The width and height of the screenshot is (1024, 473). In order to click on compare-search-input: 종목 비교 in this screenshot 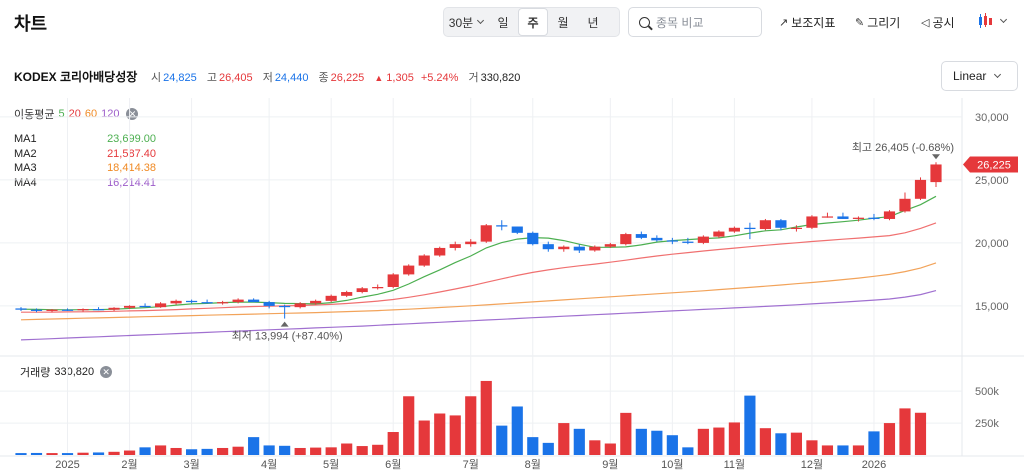, I will do `click(695, 22)`.